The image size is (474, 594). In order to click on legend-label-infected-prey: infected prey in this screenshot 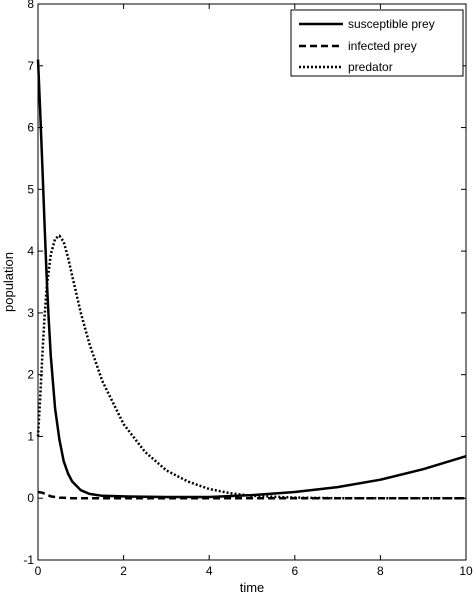, I will do `click(382, 46)`.